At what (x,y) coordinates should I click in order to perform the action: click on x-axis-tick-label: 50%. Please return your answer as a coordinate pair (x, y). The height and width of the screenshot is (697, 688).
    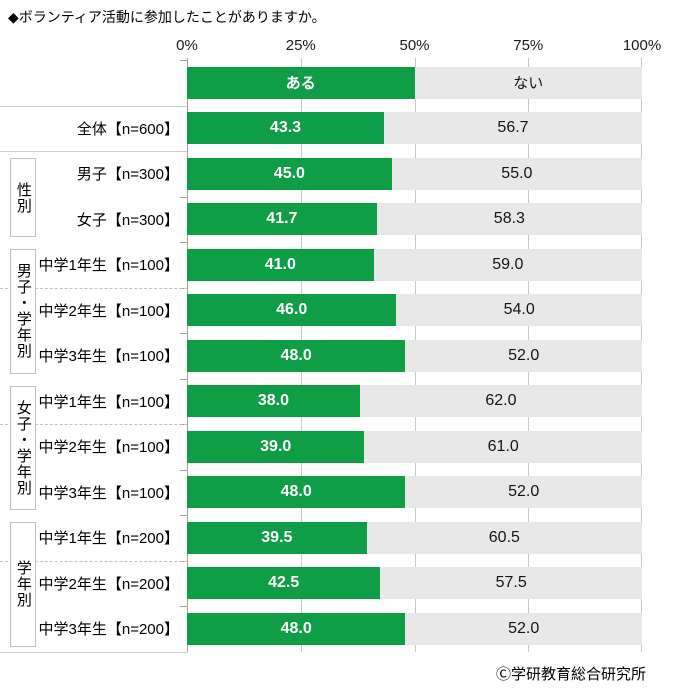
    Looking at the image, I should click on (414, 45).